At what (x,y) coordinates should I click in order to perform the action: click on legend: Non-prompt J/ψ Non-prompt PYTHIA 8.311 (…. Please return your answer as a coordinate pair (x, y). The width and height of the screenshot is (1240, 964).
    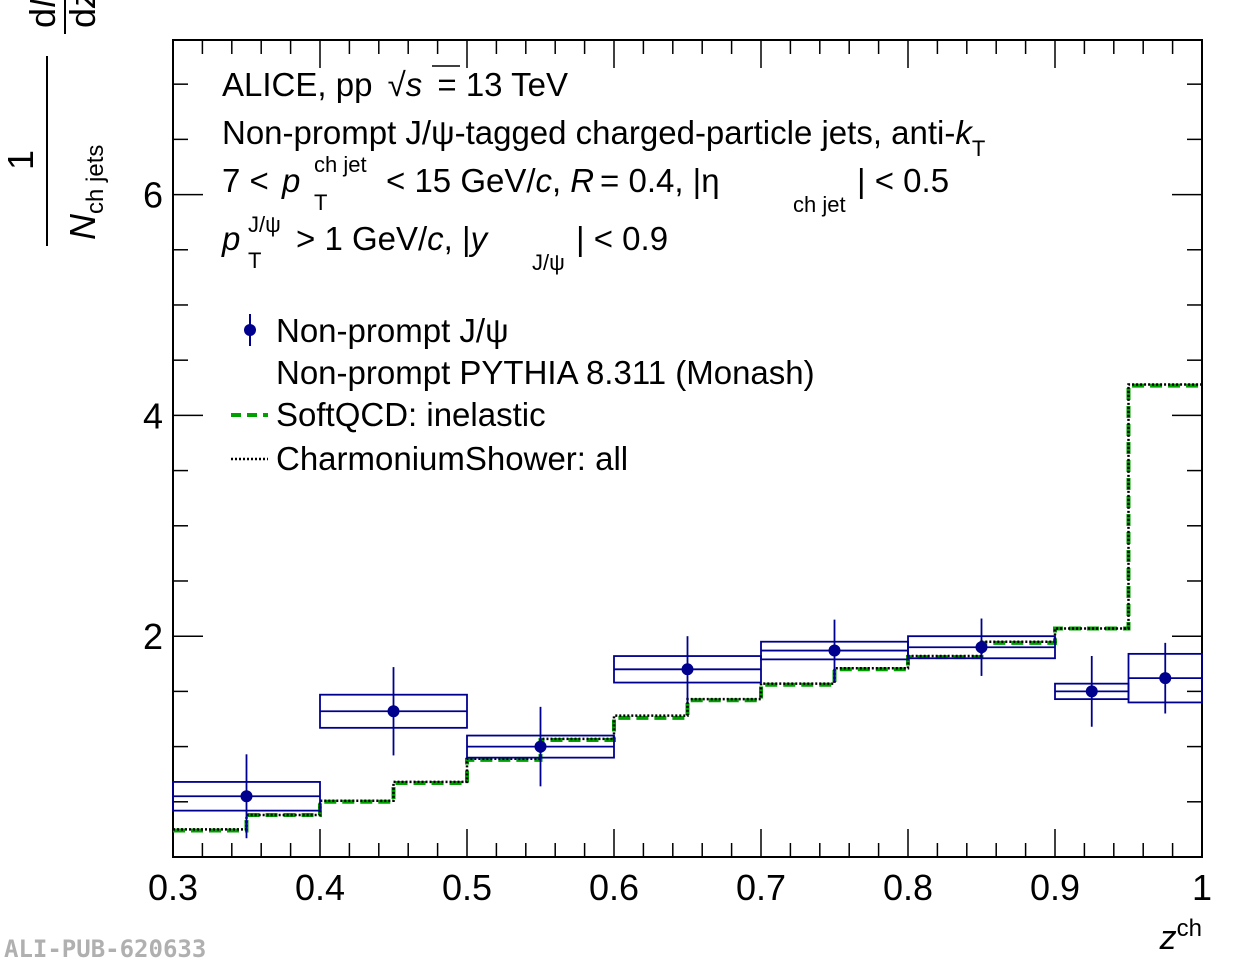
    Looking at the image, I should click on (523, 394).